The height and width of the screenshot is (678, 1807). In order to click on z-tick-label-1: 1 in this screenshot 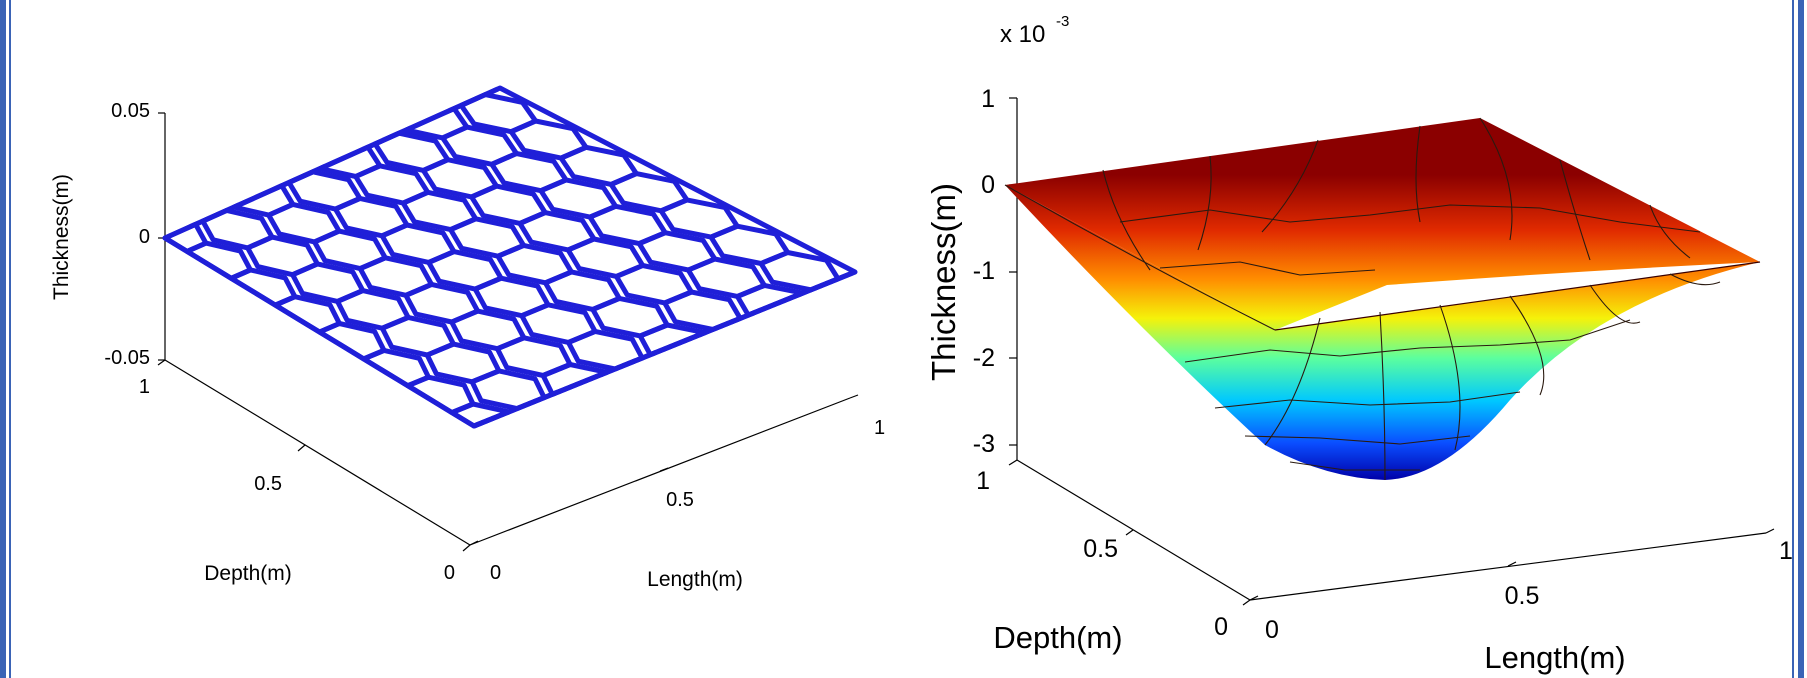, I will do `click(988, 99)`.